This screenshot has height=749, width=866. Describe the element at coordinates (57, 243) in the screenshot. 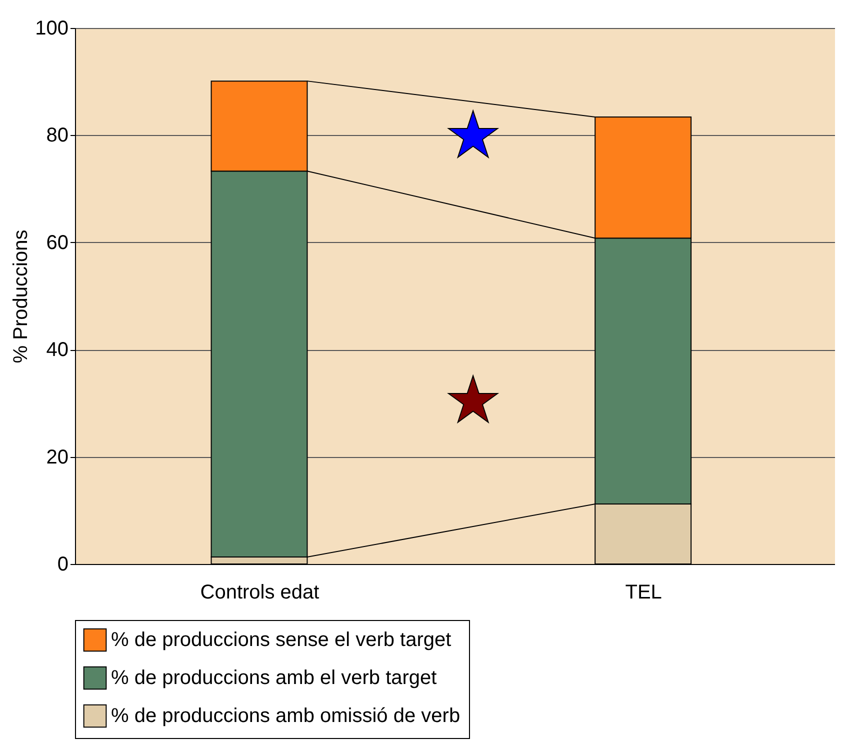

I see `y-tick-label: 60` at that location.